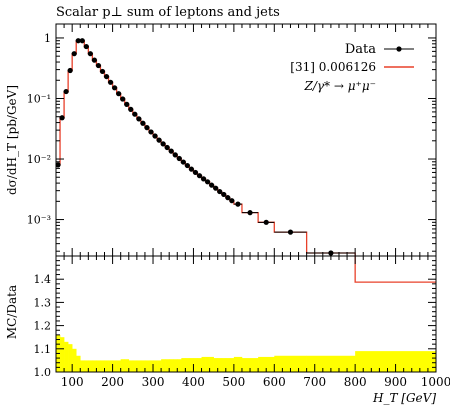 Image resolution: width=450 pixels, height=407 pixels. I want to click on x-tick-label: 700, so click(314, 382).